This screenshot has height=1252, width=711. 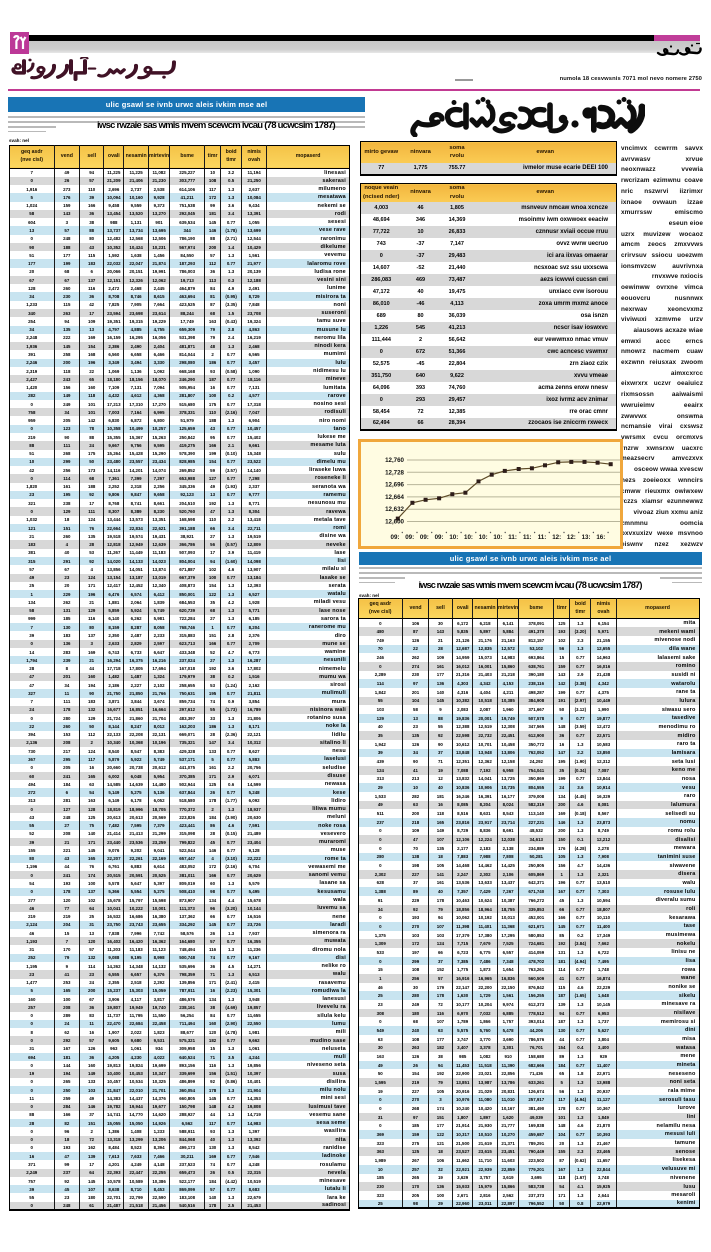 I want to click on svg-text: 12,600, so click(x=394, y=522).